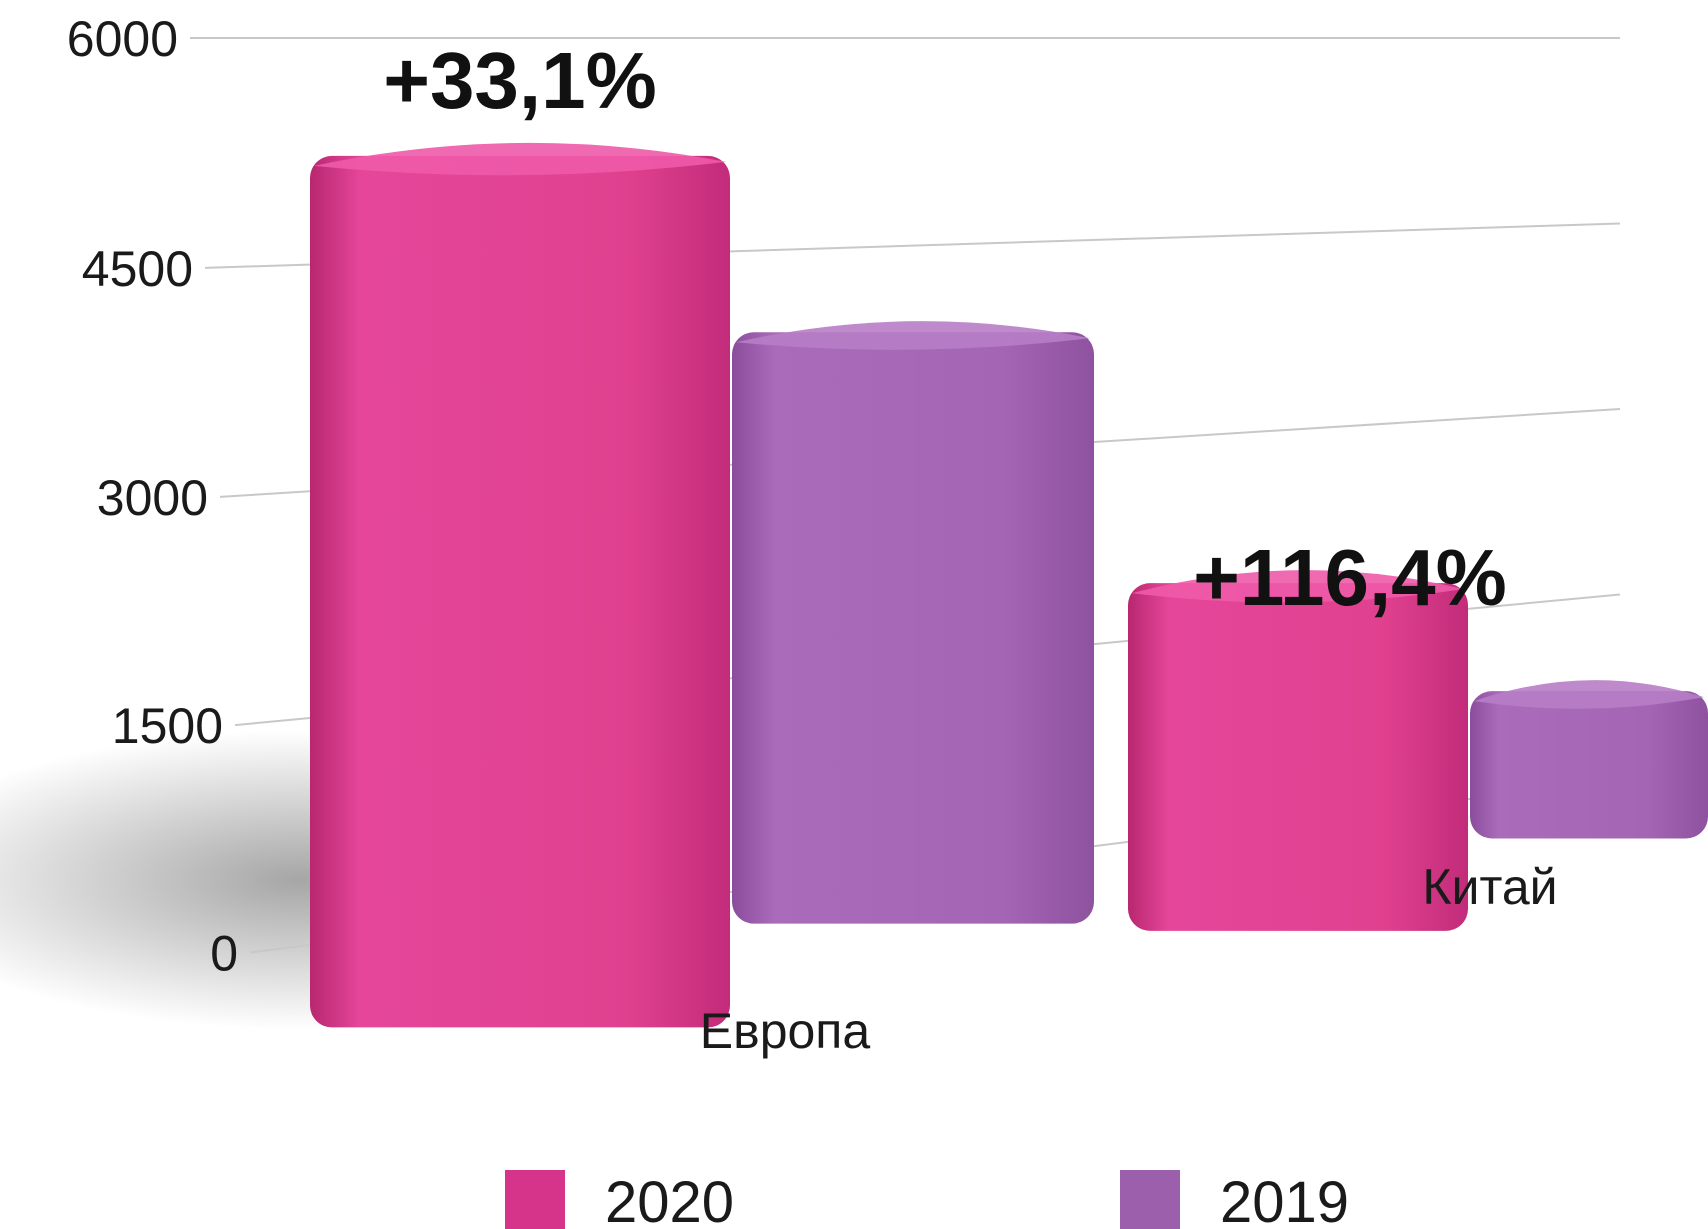 This screenshot has height=1229, width=1708. I want to click on legend-swatch-2020, so click(535, 1199).